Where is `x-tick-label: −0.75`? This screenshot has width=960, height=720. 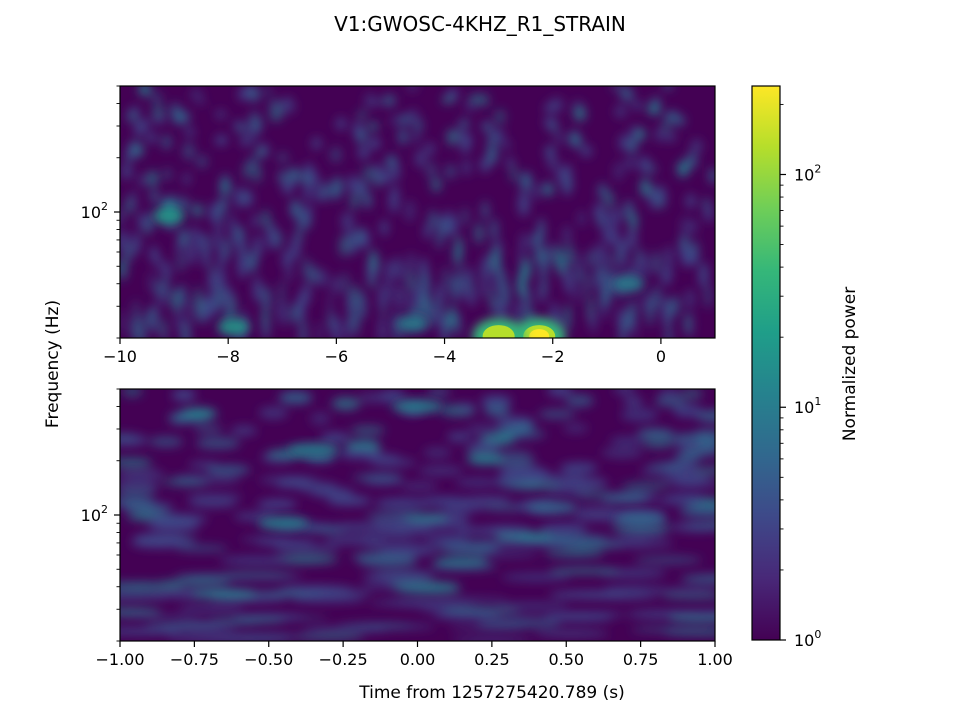 x-tick-label: −0.75 is located at coordinates (194, 659).